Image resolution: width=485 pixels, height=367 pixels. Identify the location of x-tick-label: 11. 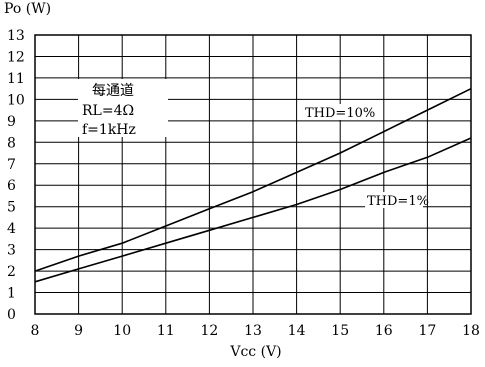
(166, 331).